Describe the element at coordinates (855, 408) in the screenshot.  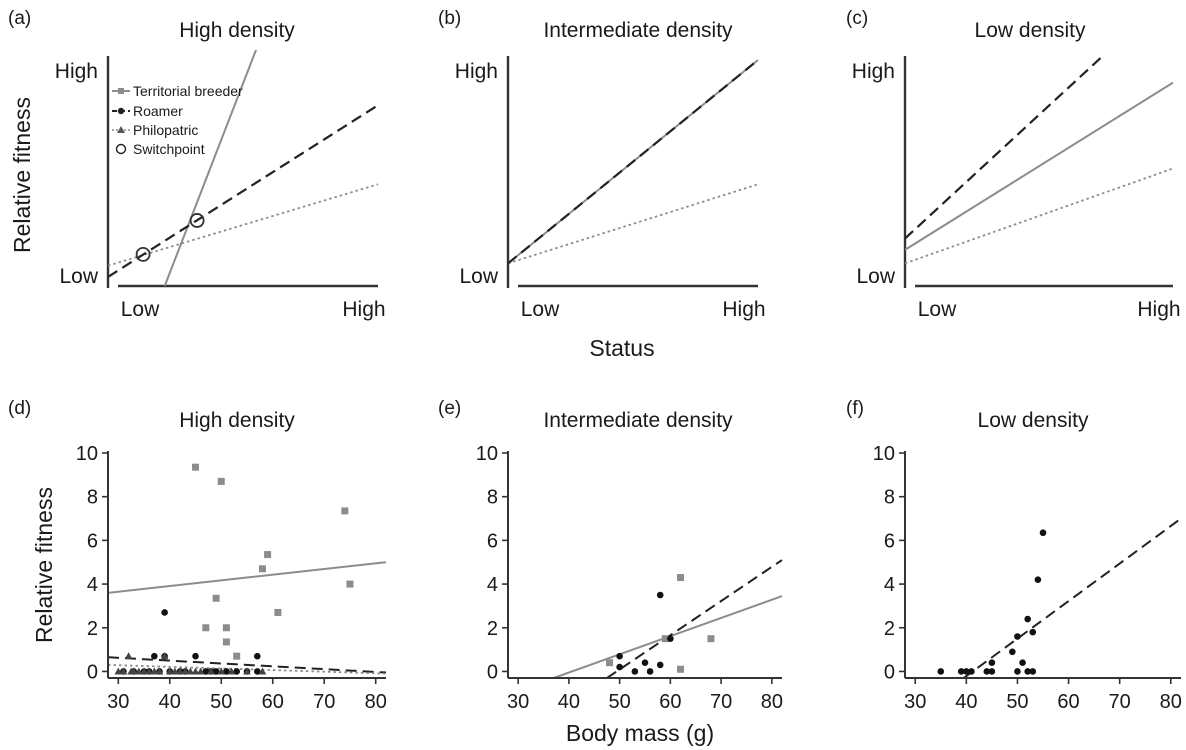
I see `panel-label-f: (f)` at that location.